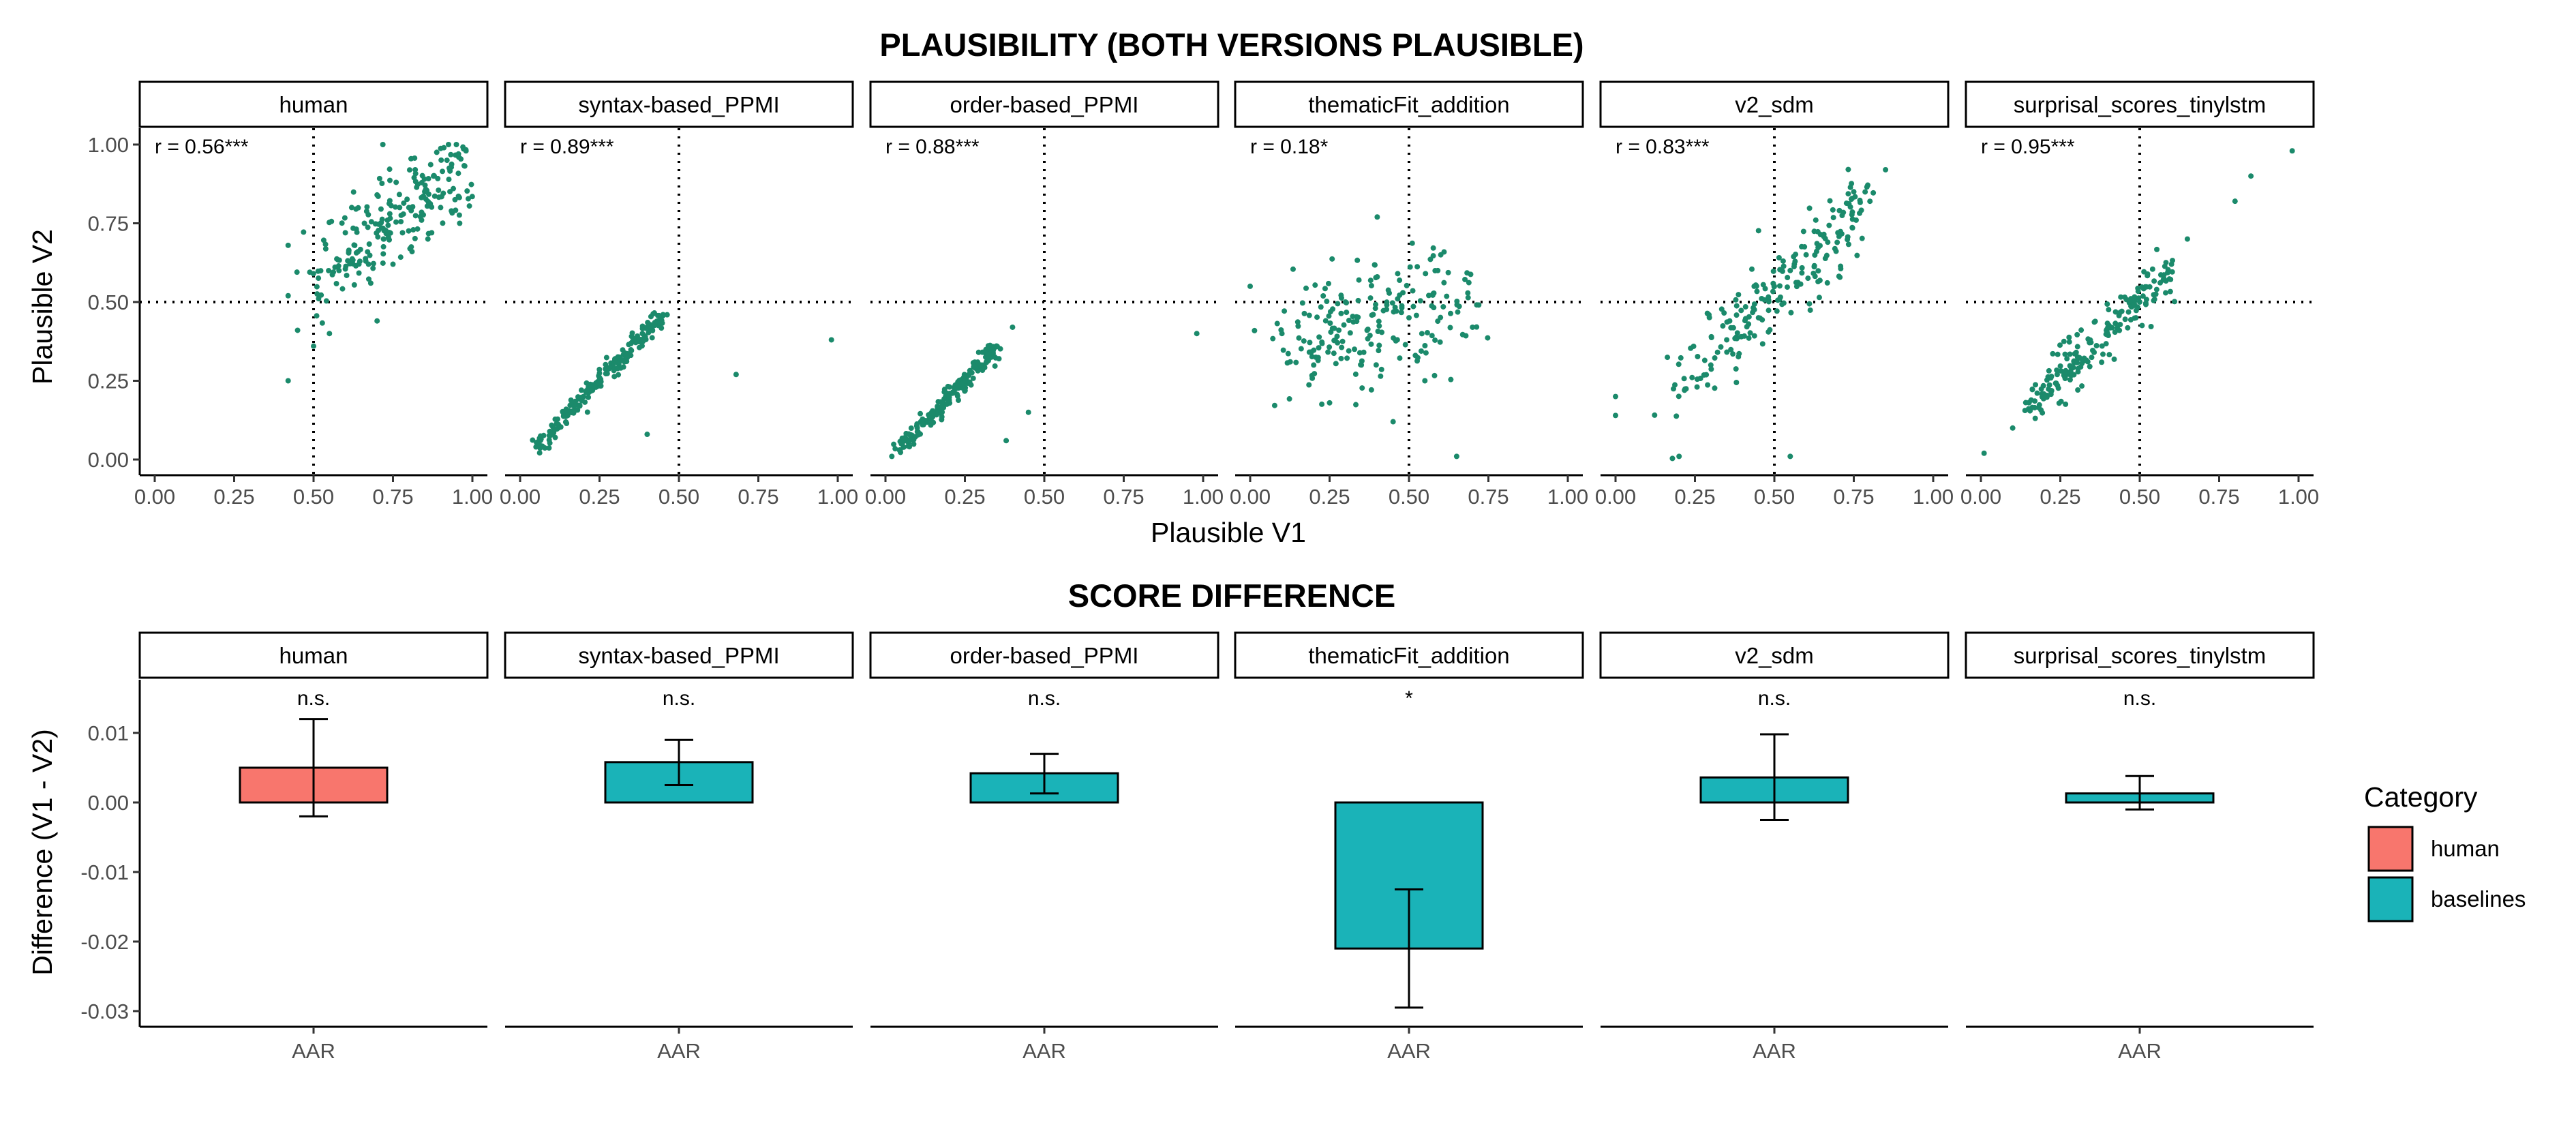  What do you see at coordinates (1409, 1051) in the screenshot?
I see `x-tick-label: AAR` at bounding box center [1409, 1051].